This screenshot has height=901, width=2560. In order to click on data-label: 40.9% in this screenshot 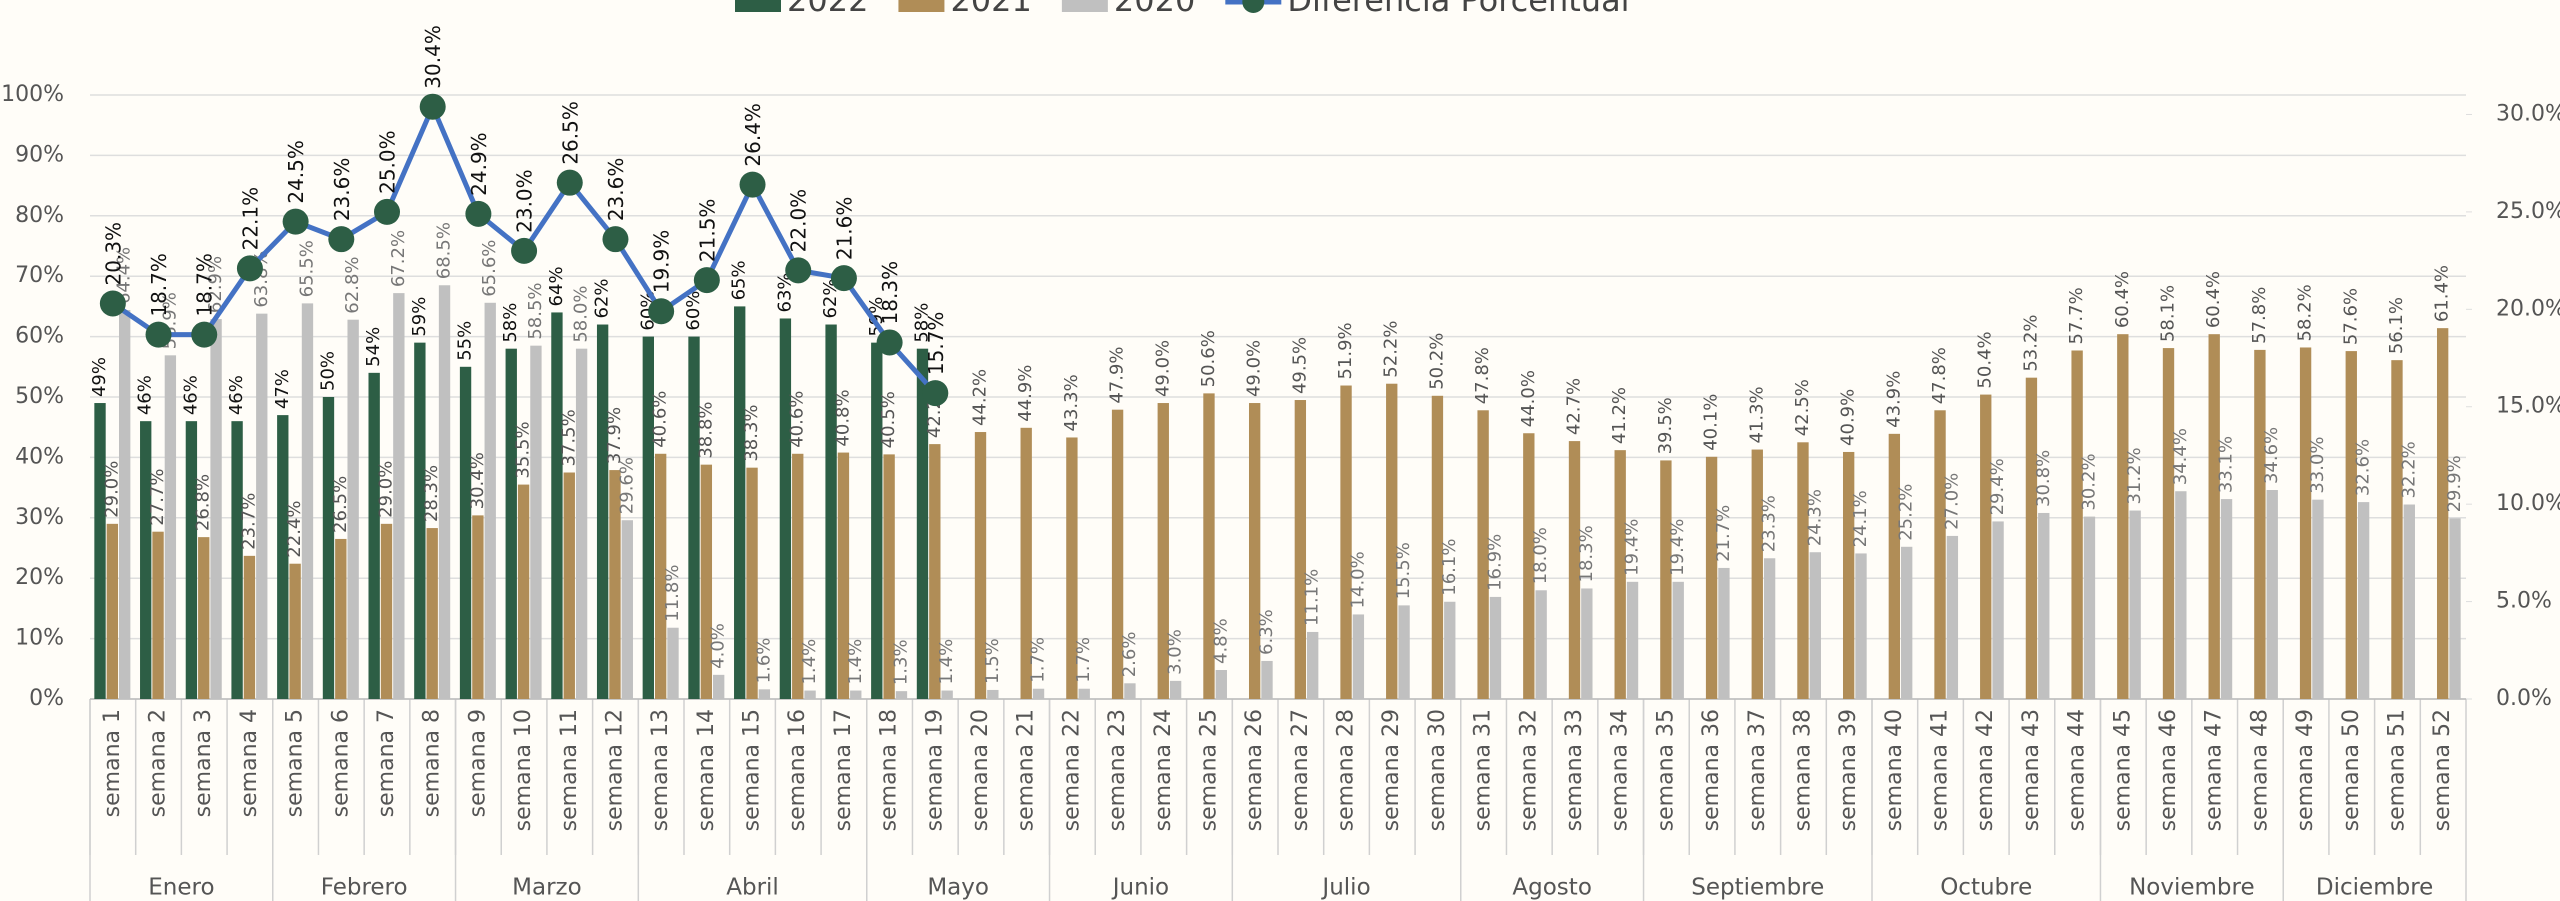, I will do `click(1848, 417)`.